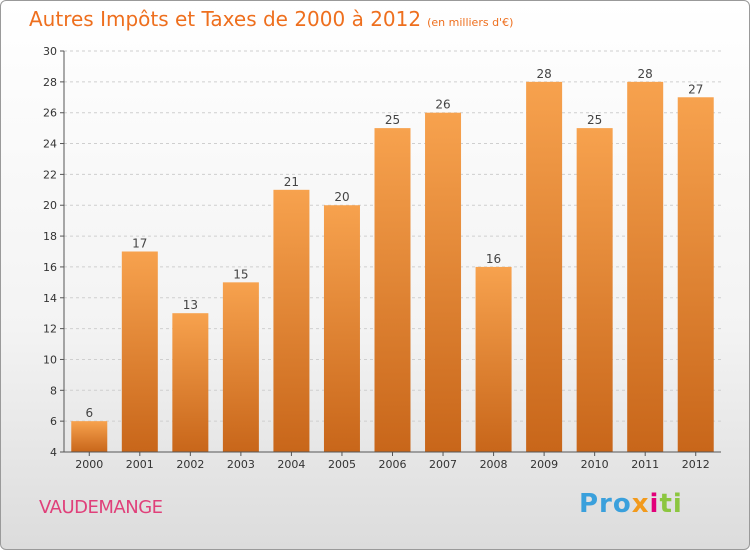 This screenshot has height=550, width=750. I want to click on bar-value-label: 16, so click(493, 259).